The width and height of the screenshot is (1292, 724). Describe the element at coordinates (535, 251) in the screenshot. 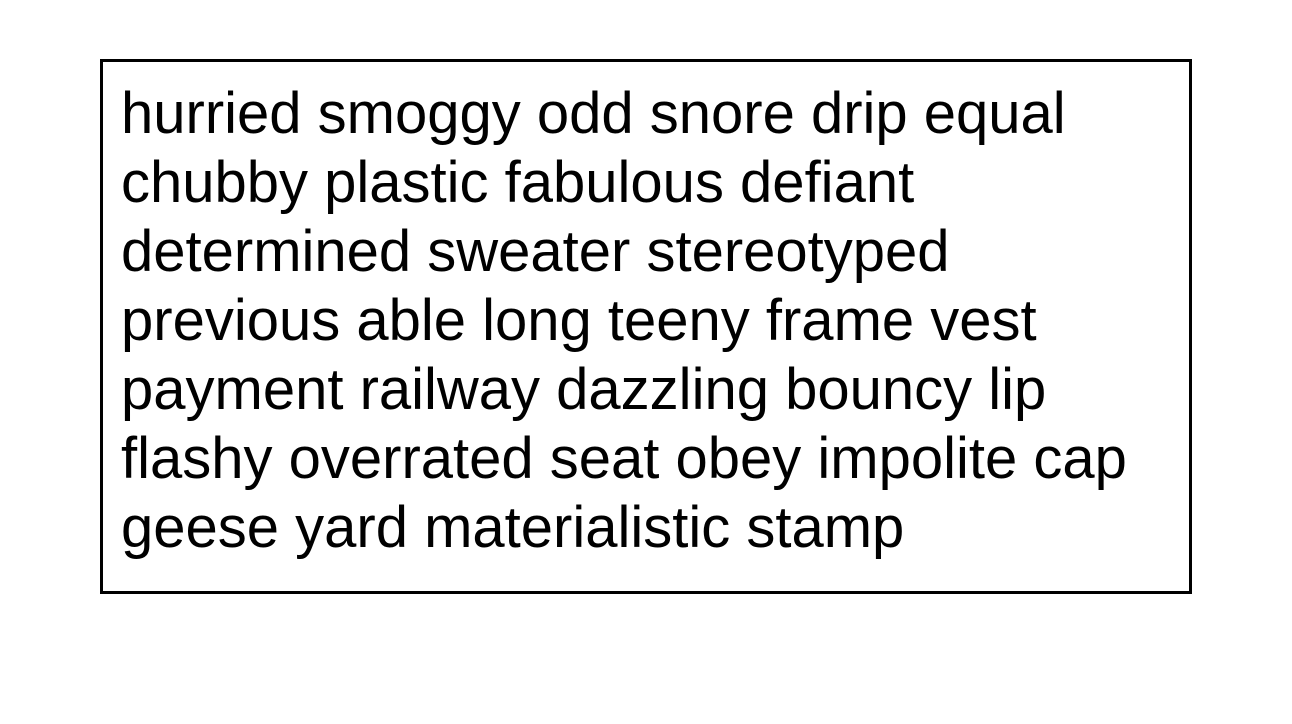

I see `text-line-3: determined sweater stereotyped` at that location.